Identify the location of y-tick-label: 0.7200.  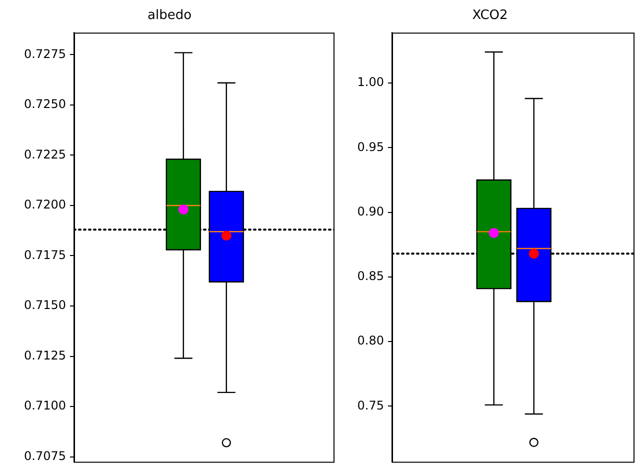
(45, 205).